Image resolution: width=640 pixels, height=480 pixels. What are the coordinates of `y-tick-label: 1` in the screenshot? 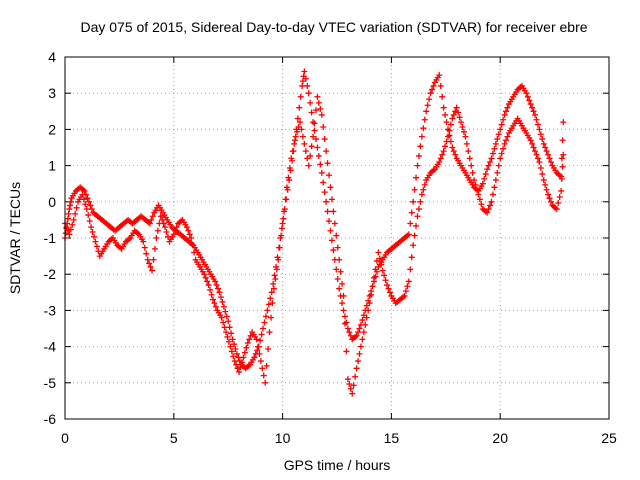 It's located at (52, 166).